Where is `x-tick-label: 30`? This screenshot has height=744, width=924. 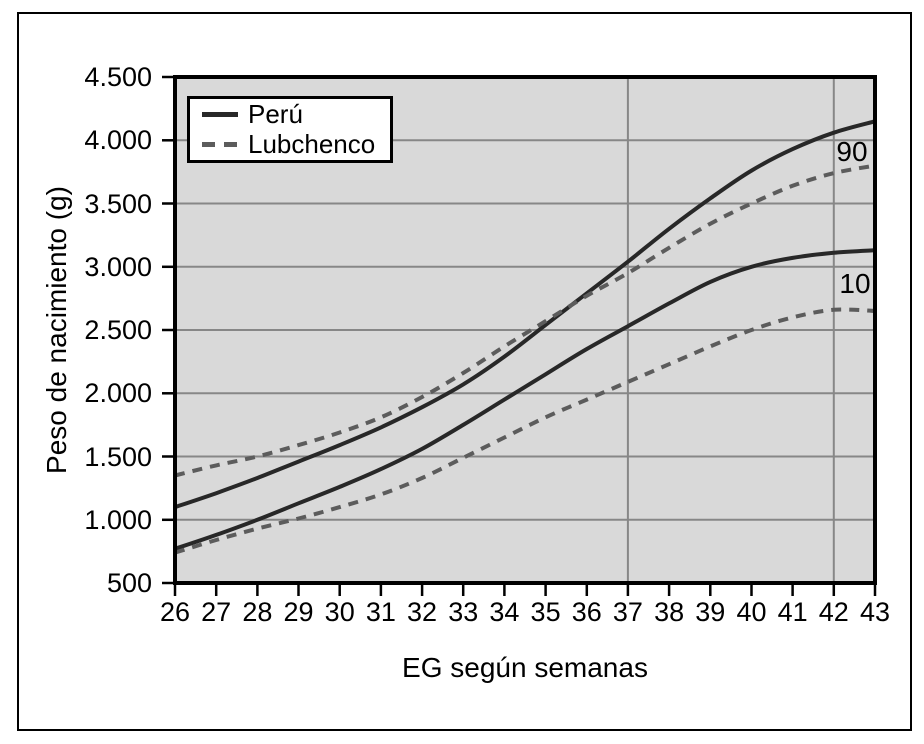 x-tick-label: 30 is located at coordinates (339, 612).